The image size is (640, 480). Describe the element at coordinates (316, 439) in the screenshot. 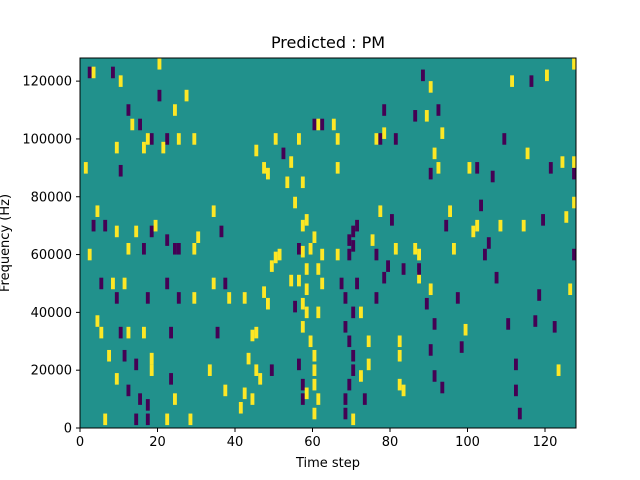

I see `x-axis-ticks: 0 20 40 60 80 100 120` at that location.